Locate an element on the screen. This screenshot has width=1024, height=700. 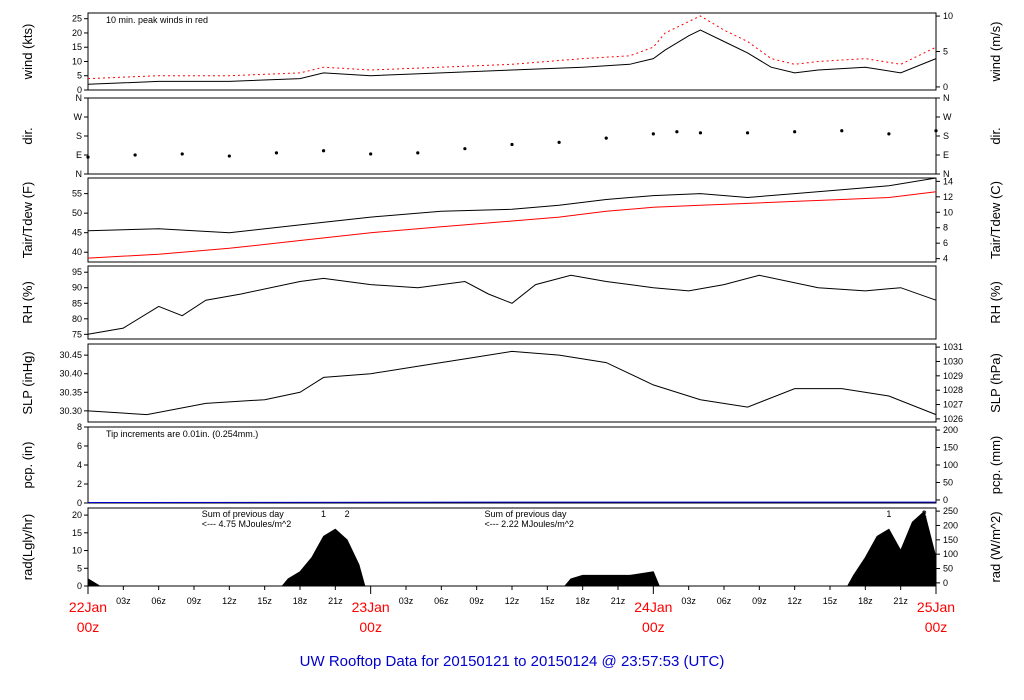
rad-annotation: <--- 4.75 MJoules/m^2 is located at coordinates (247, 524).